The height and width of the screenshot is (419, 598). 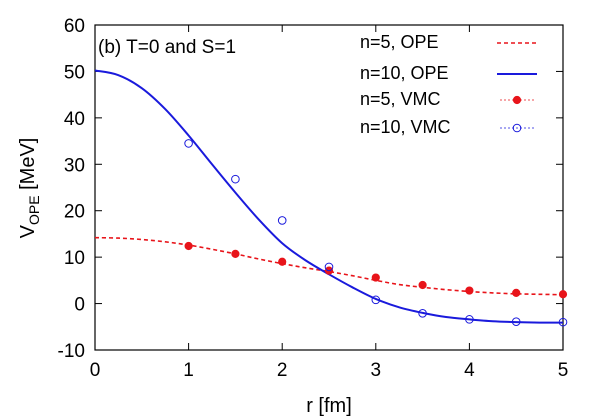 I want to click on x-tick-label: 4, so click(x=469, y=370).